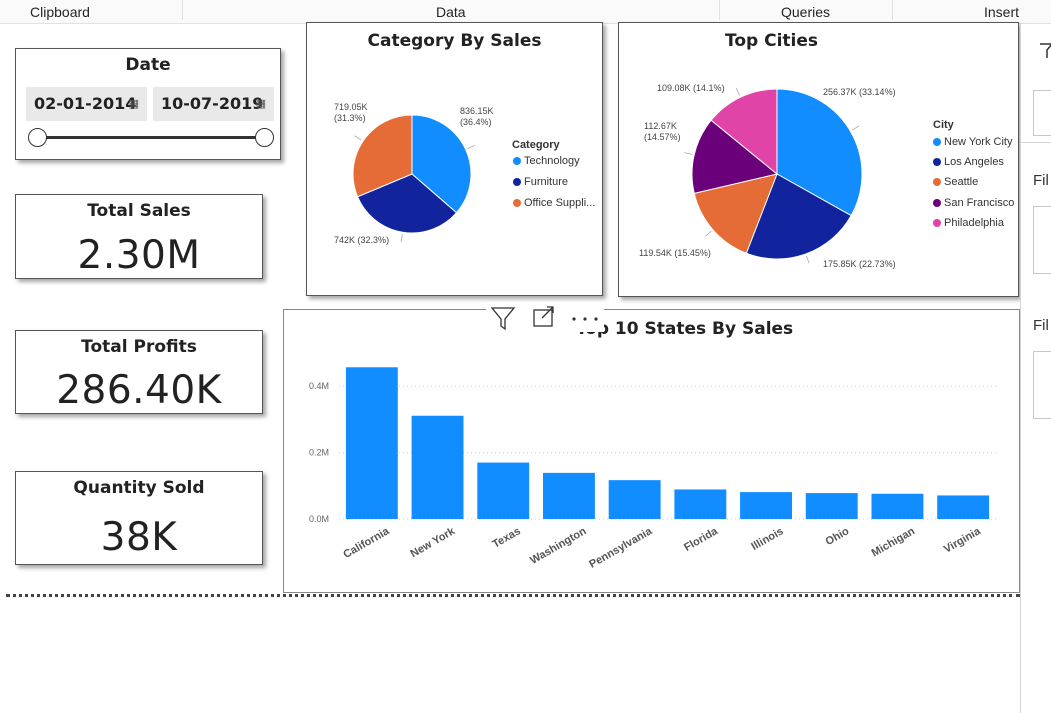 This screenshot has height=713, width=1051. Describe the element at coordinates (513, 595) in the screenshot. I see `page-boundary` at that location.